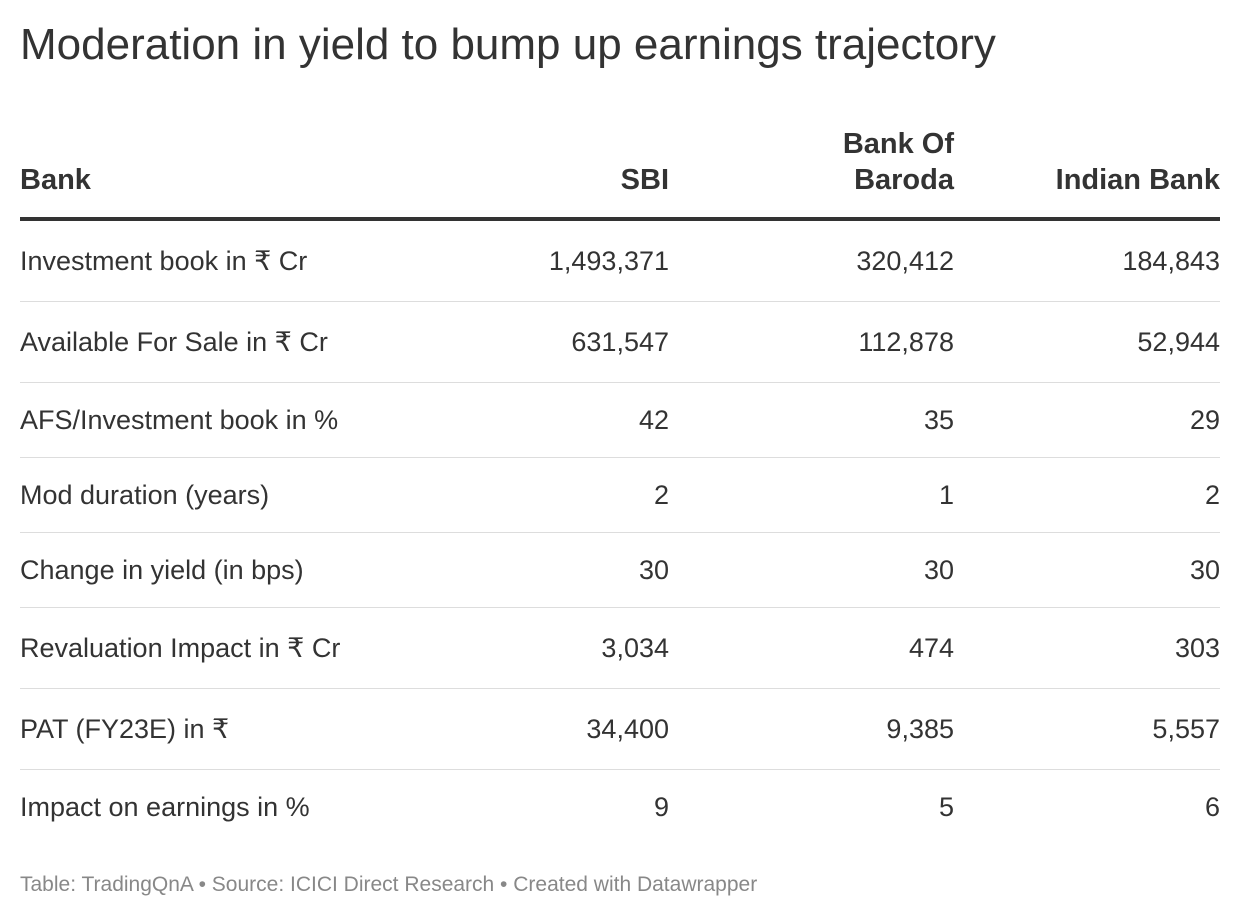 The height and width of the screenshot is (918, 1240). I want to click on cell-sbi: 3,034, so click(556, 648).